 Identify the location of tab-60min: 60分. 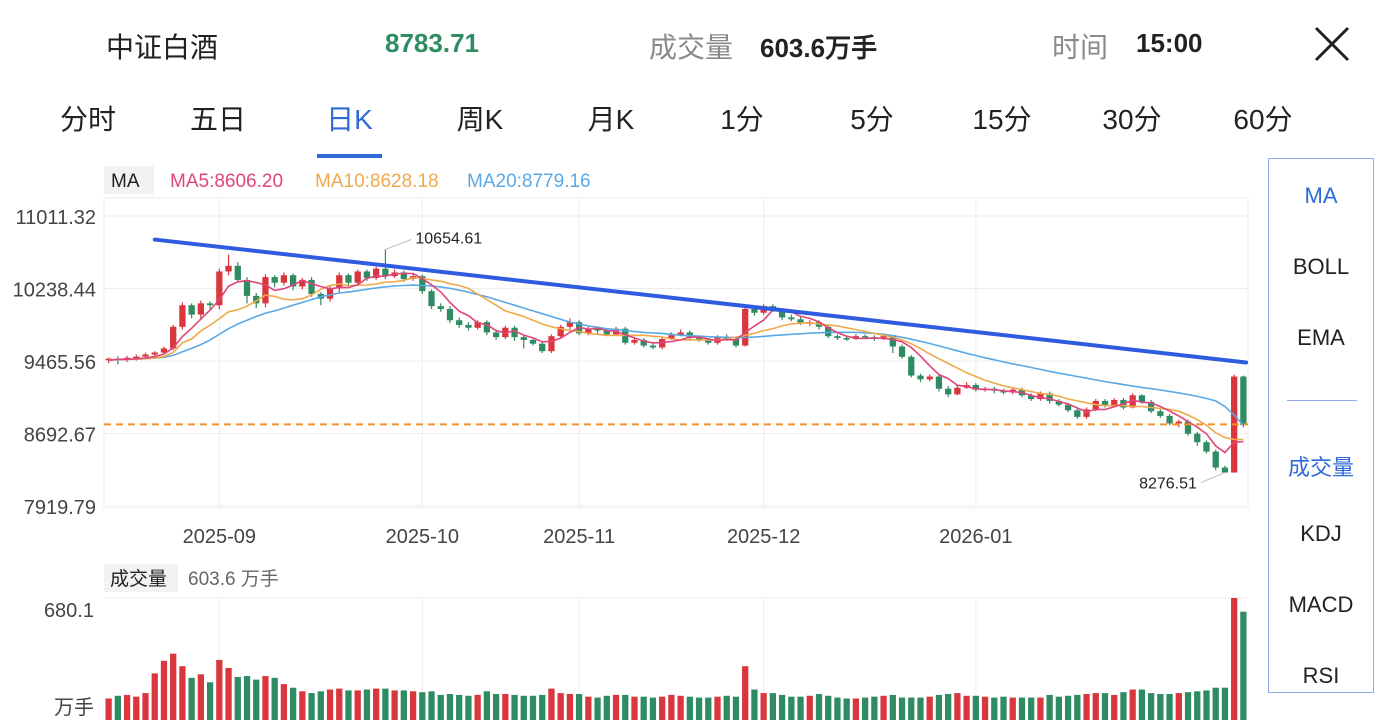
(1263, 119).